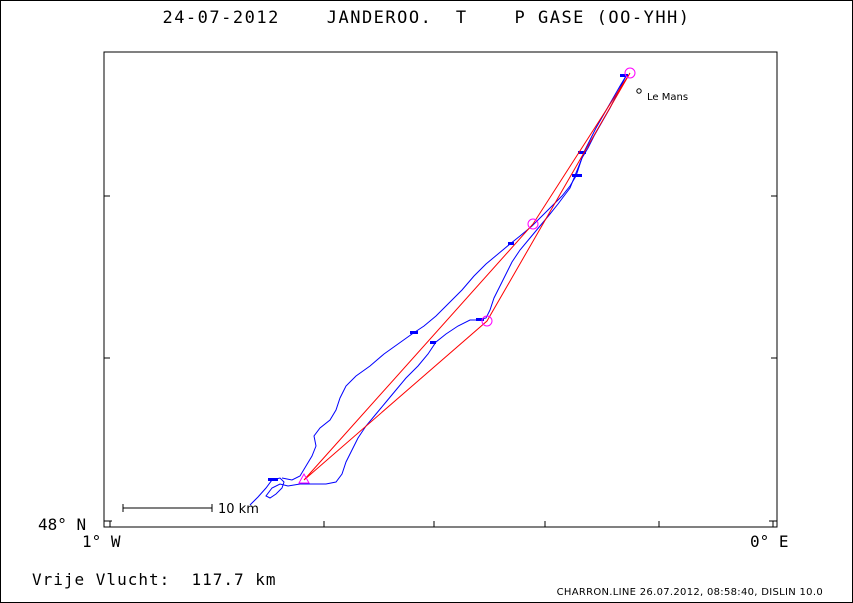 This screenshot has width=853, height=603. Describe the element at coordinates (426, 18) in the screenshot. I see `flight-title: 24-07-2012 JANDEROO. T P GASE (OO-YHH)` at that location.